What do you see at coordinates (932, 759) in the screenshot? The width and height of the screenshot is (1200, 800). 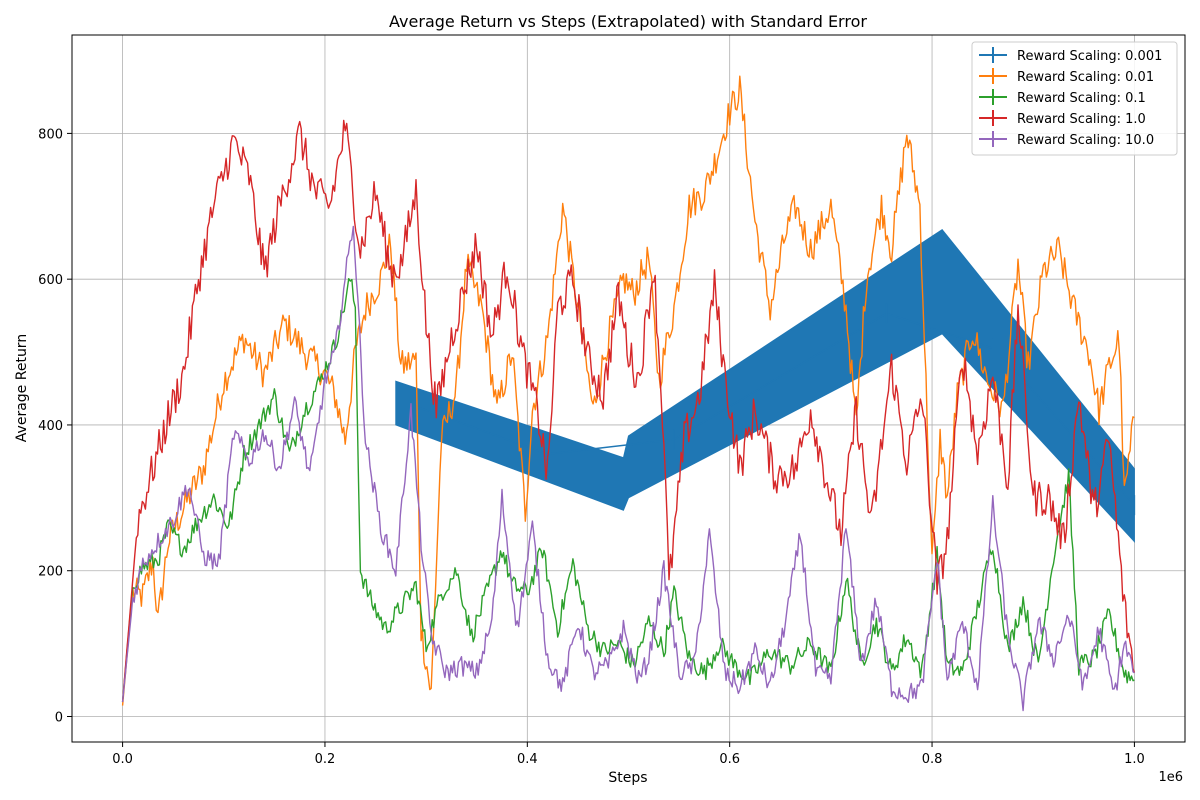 I see `x-tick-label: 0.8` at bounding box center [932, 759].